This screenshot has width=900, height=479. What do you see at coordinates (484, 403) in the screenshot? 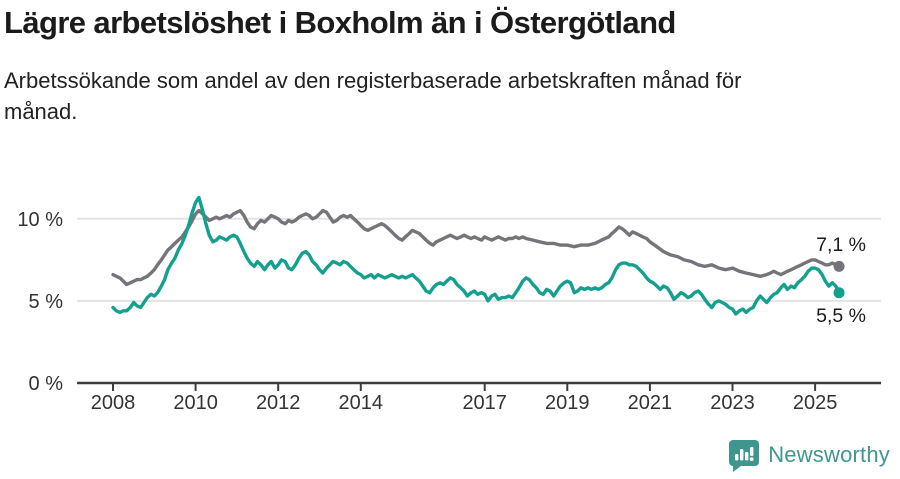
I see `x-tick-label: 2017` at bounding box center [484, 403].